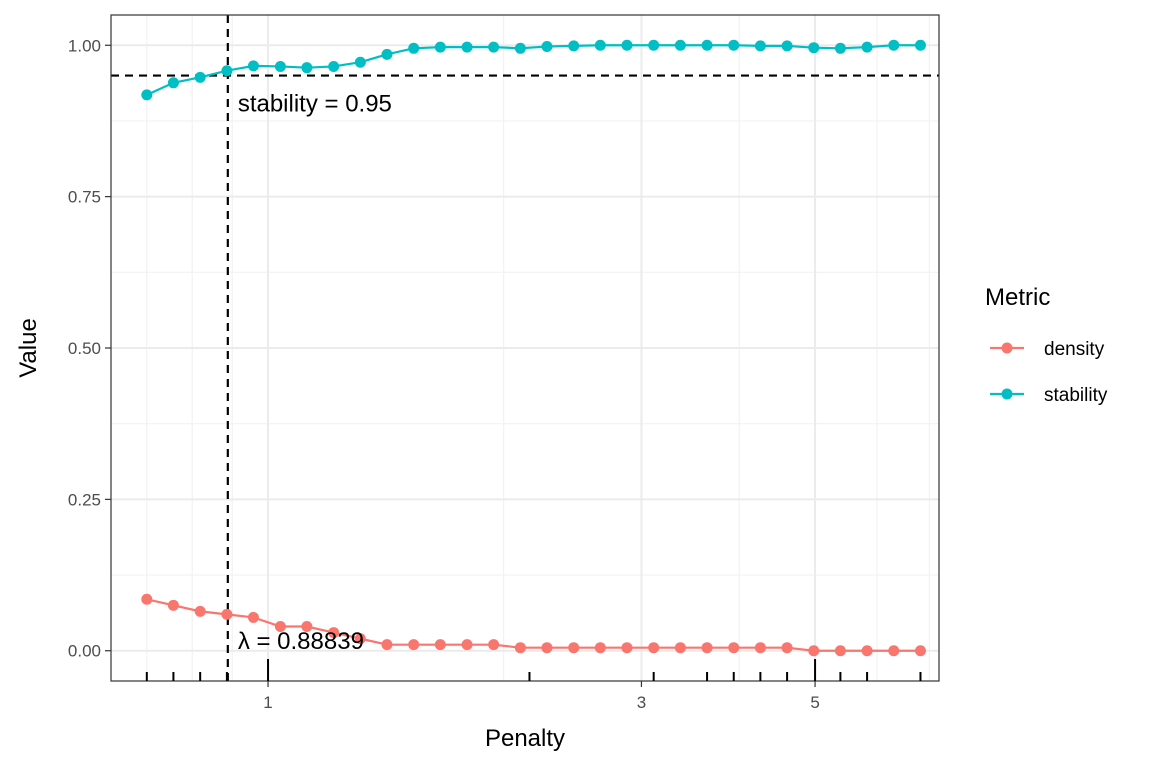 Image resolution: width=1152 pixels, height=768 pixels. Describe the element at coordinates (814, 702) in the screenshot. I see `x-tick-label: 5` at that location.